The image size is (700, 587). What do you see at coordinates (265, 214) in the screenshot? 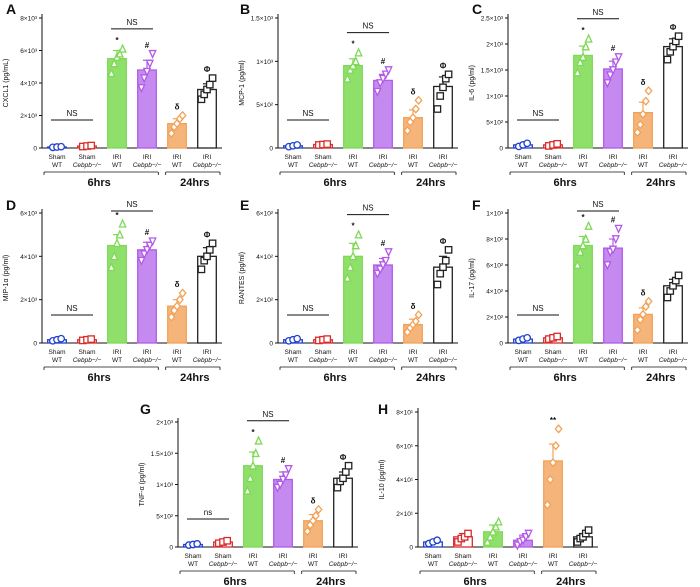
I see `y-tick-label: 6×10²` at bounding box center [265, 214].